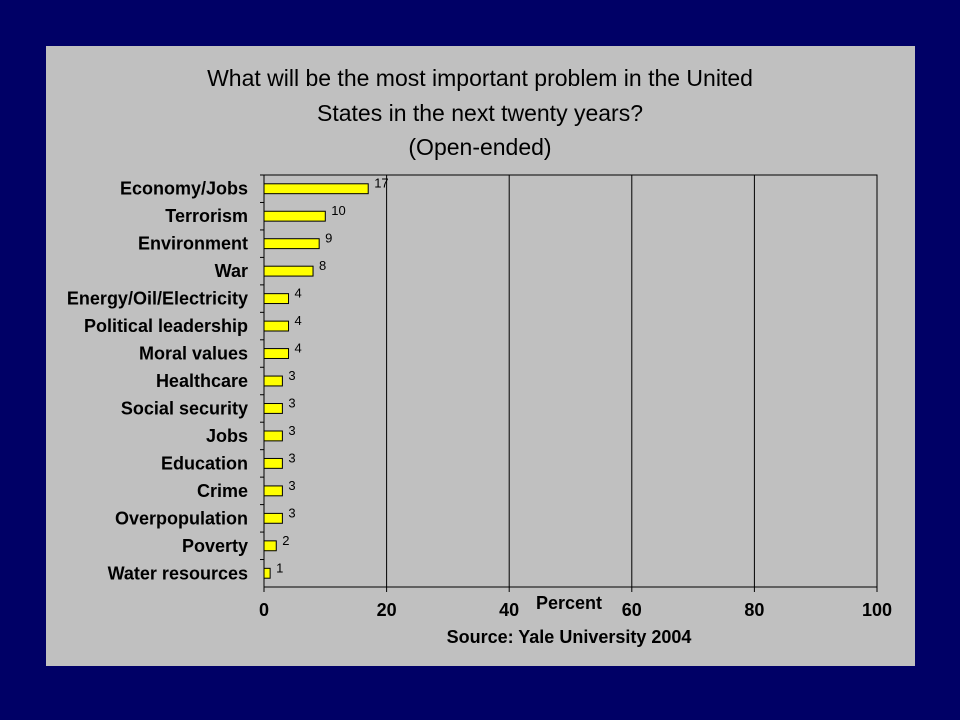 This screenshot has width=960, height=720. I want to click on category-label: Political leadership, so click(166, 326).